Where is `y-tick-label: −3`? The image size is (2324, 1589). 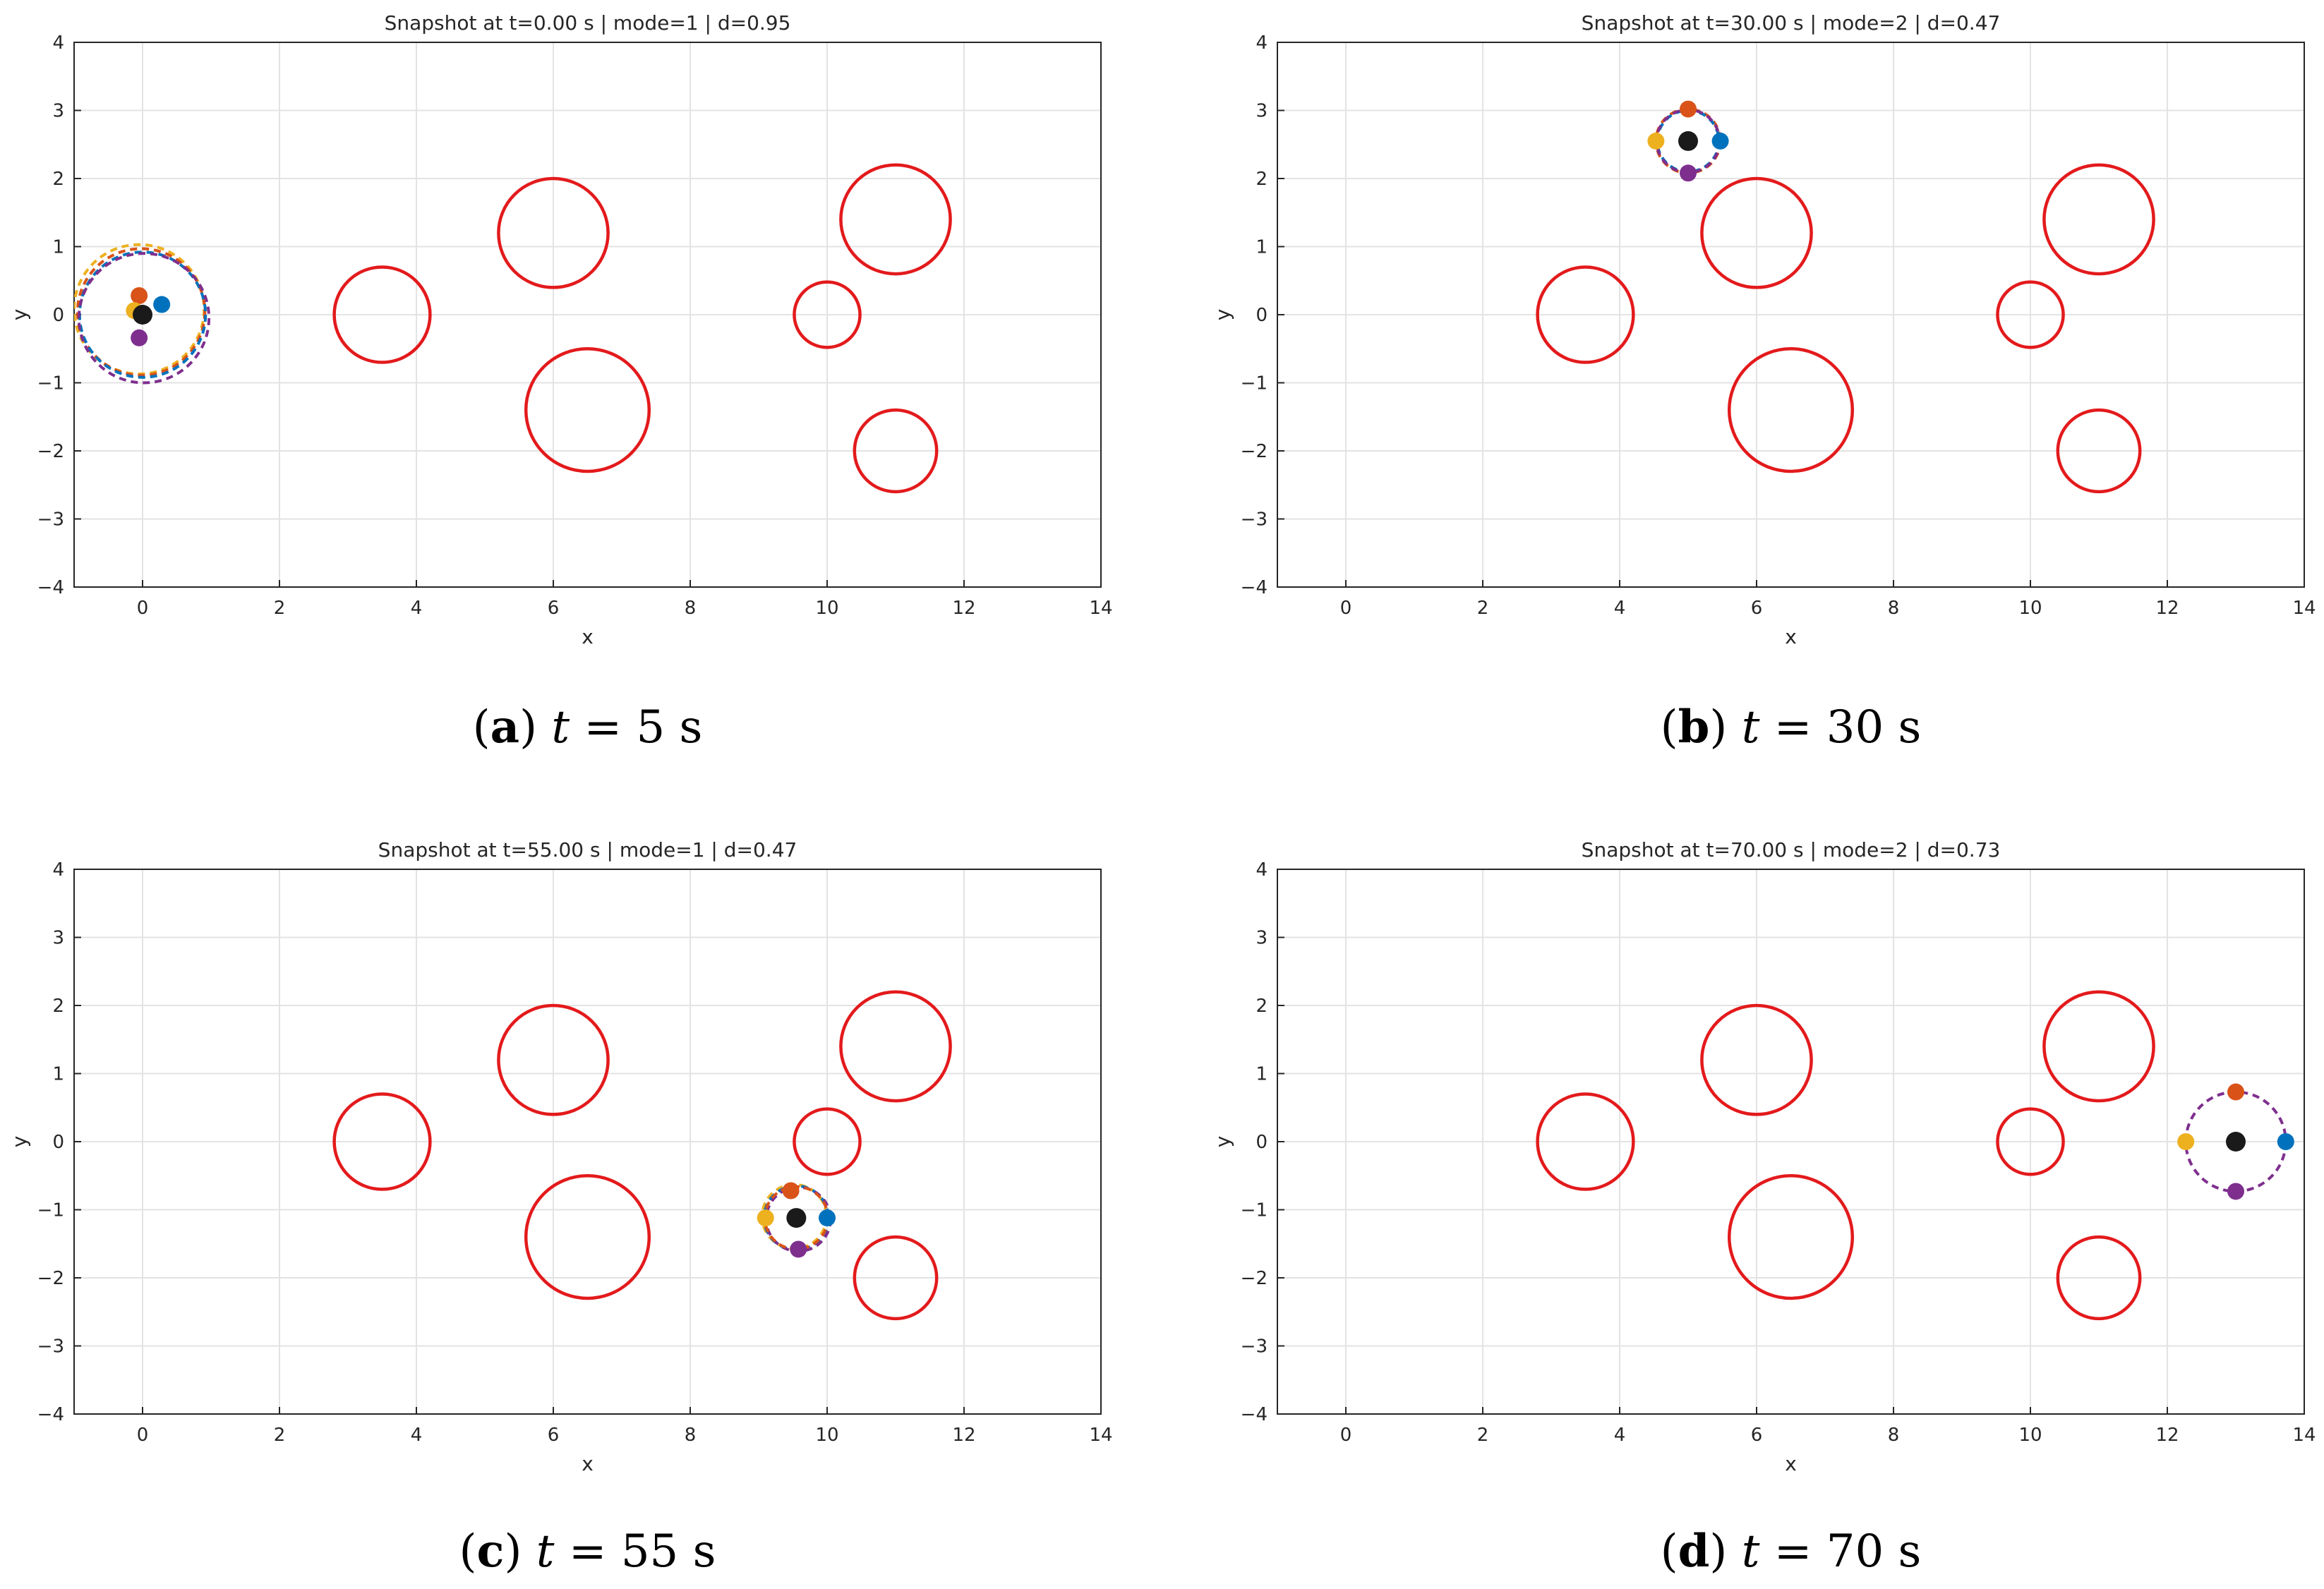
y-tick-label: −3 is located at coordinates (51, 520).